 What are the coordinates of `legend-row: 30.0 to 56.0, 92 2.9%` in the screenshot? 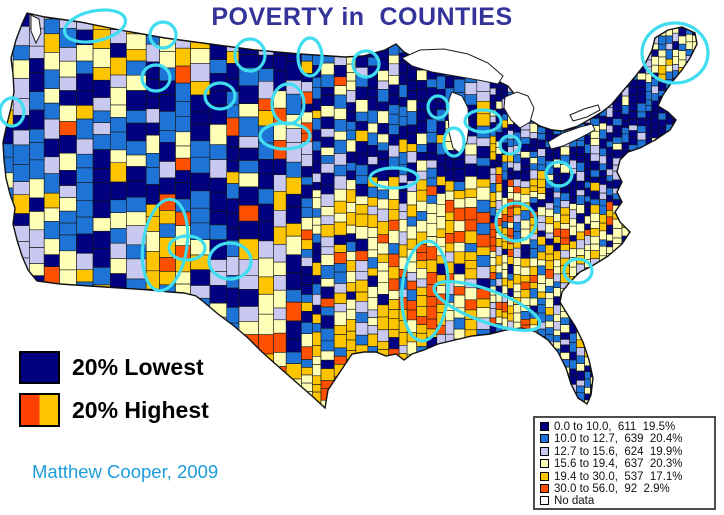 It's located at (625, 489).